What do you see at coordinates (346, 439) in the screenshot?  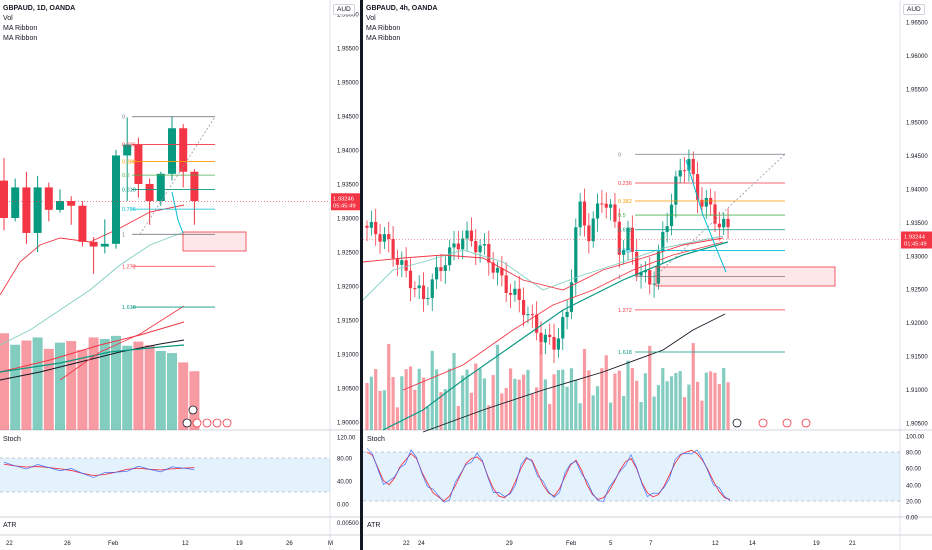 I see `left-stoch-tick: 120.00` at bounding box center [346, 439].